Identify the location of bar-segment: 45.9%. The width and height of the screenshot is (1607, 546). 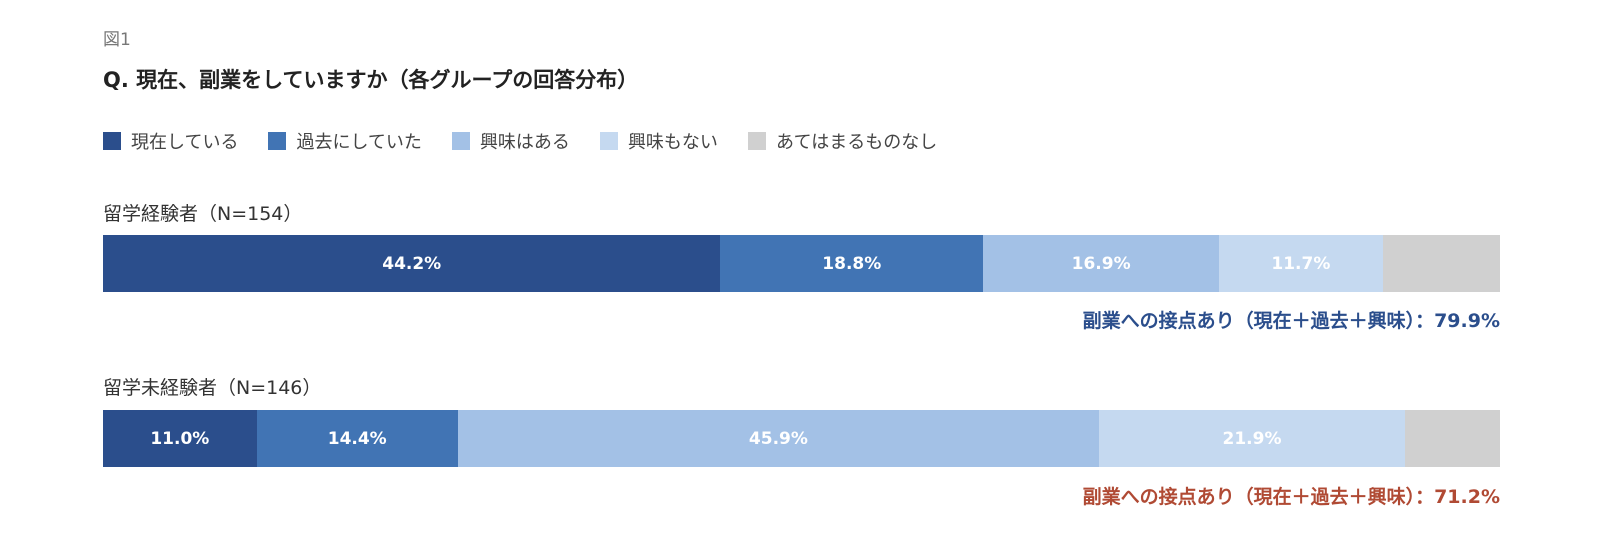
(778, 438).